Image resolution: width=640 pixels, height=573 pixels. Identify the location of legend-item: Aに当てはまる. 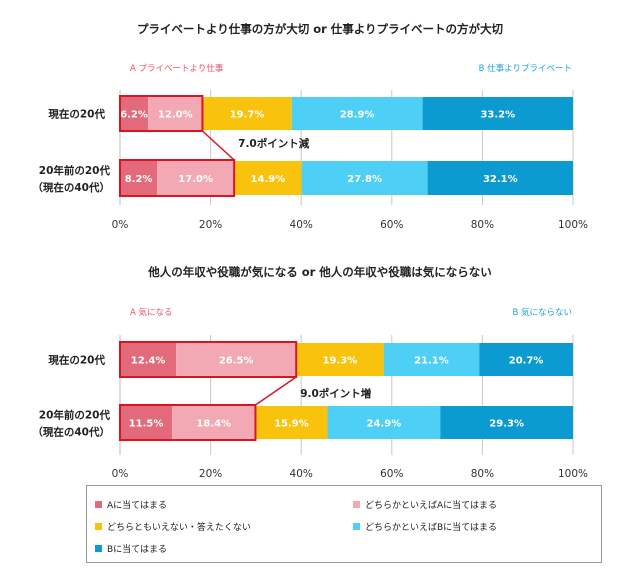
(131, 504).